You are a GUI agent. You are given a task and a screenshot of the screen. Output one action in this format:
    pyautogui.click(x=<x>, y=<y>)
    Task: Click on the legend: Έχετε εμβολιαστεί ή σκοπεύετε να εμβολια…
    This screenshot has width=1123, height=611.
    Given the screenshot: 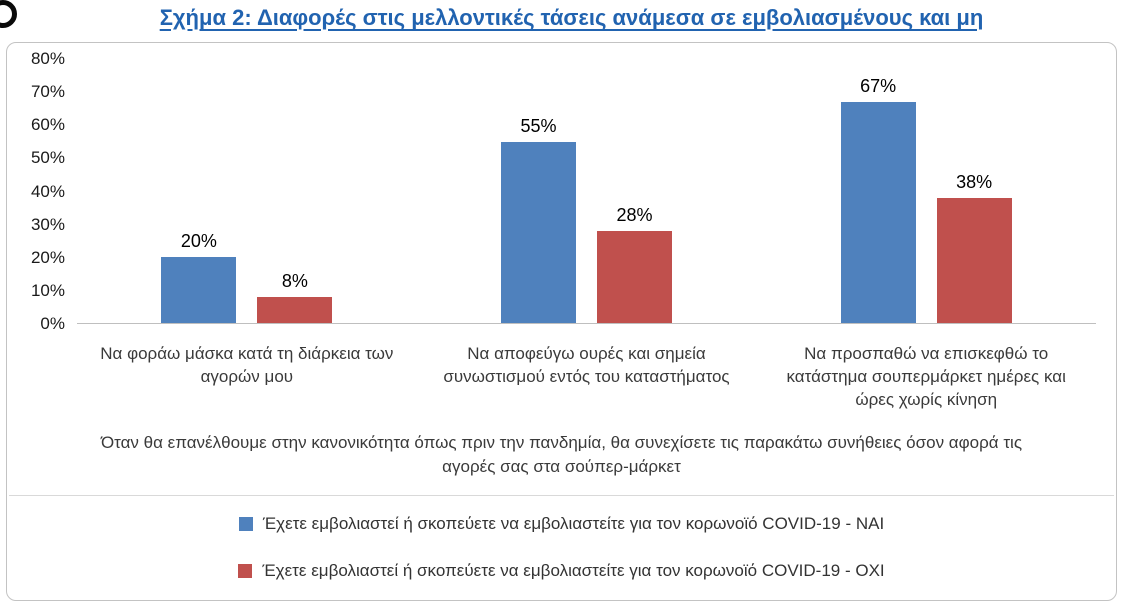 What is the action you would take?
    pyautogui.click(x=561, y=547)
    